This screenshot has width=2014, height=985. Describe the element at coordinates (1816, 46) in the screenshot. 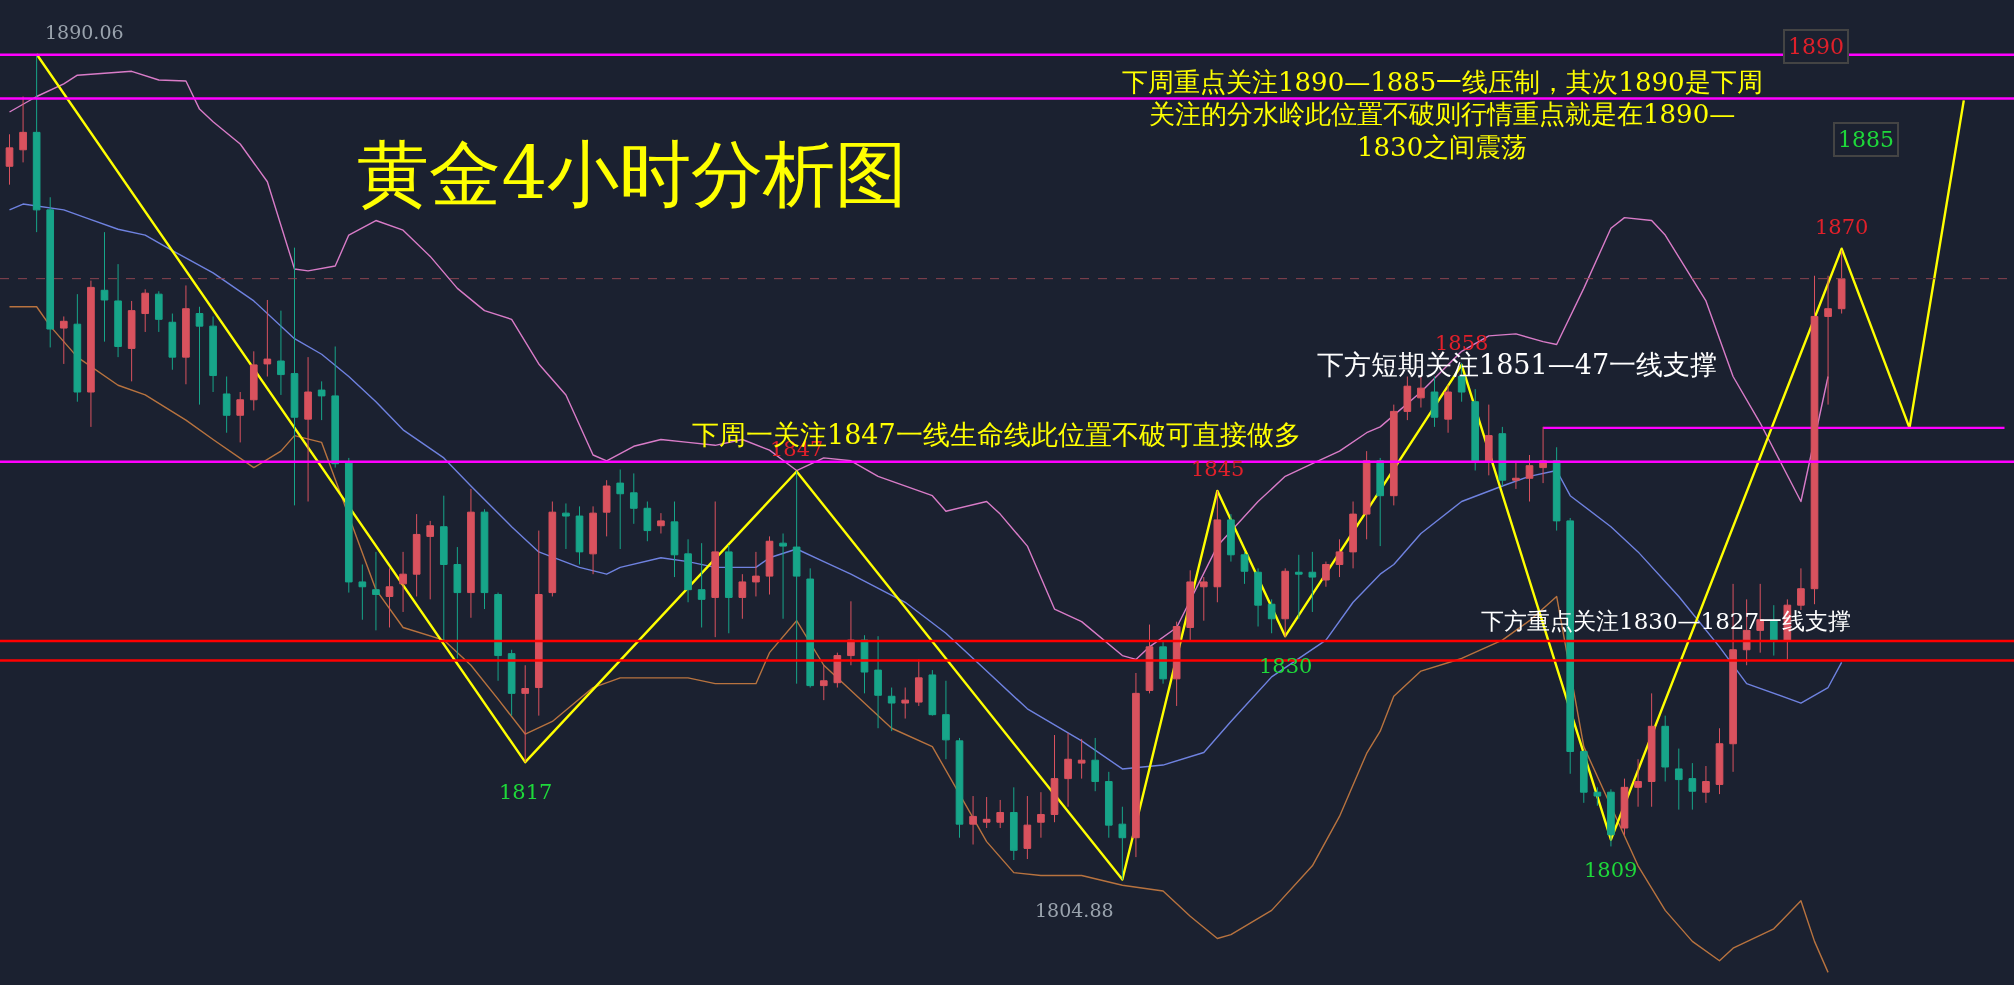

I see `annotation: 1890` at that location.